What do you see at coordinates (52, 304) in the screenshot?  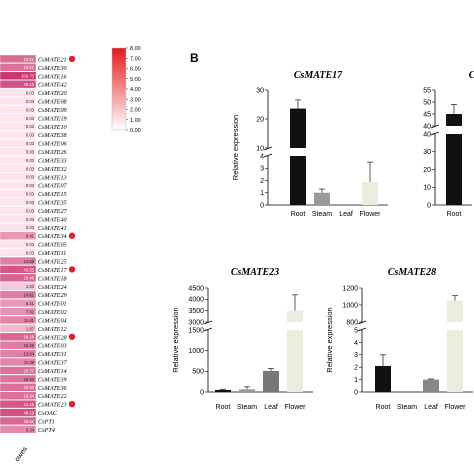 I see `heatmap-gene-label: CsMATE01` at bounding box center [52, 304].